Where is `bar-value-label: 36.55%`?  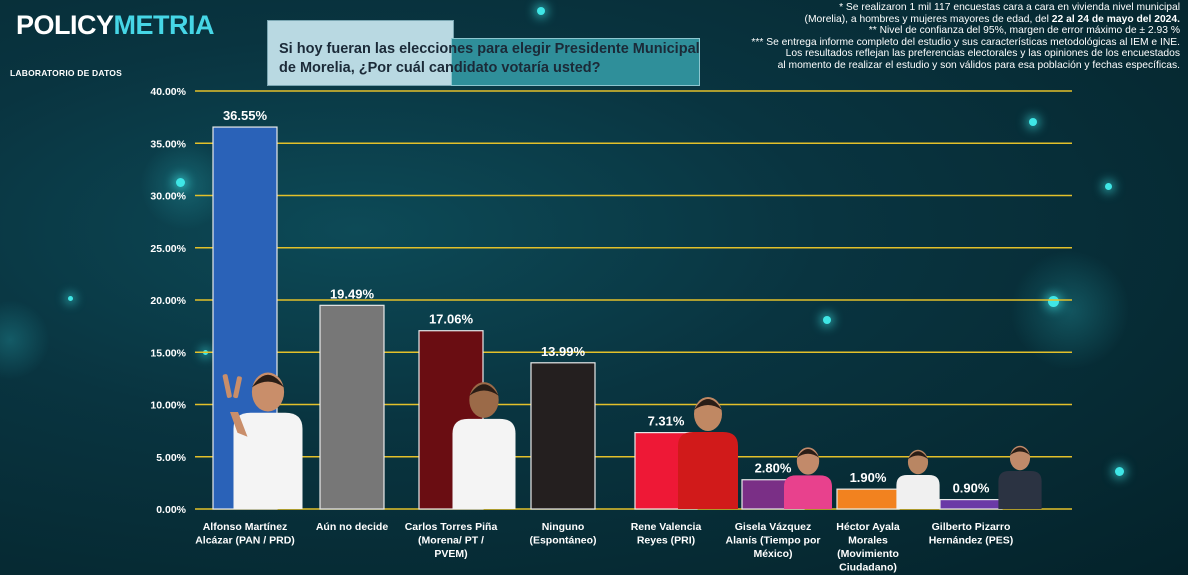 bar-value-label: 36.55% is located at coordinates (245, 115).